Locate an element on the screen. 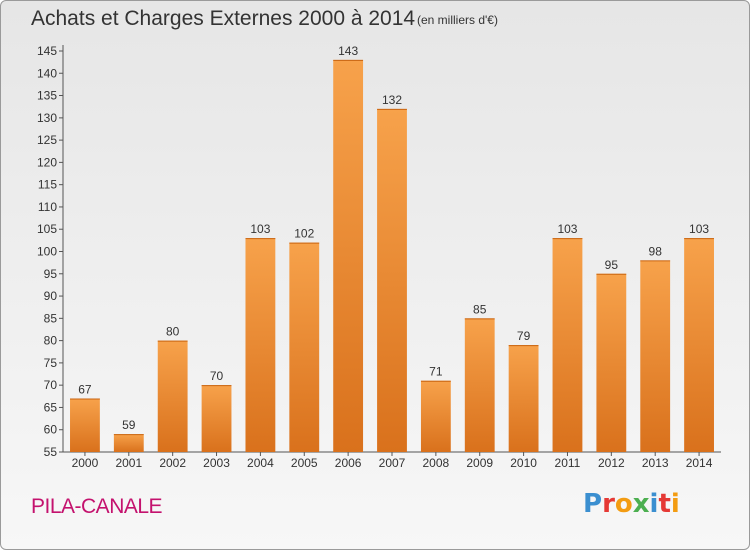 The image size is (750, 550). y-tick-label: 145 is located at coordinates (47, 51).